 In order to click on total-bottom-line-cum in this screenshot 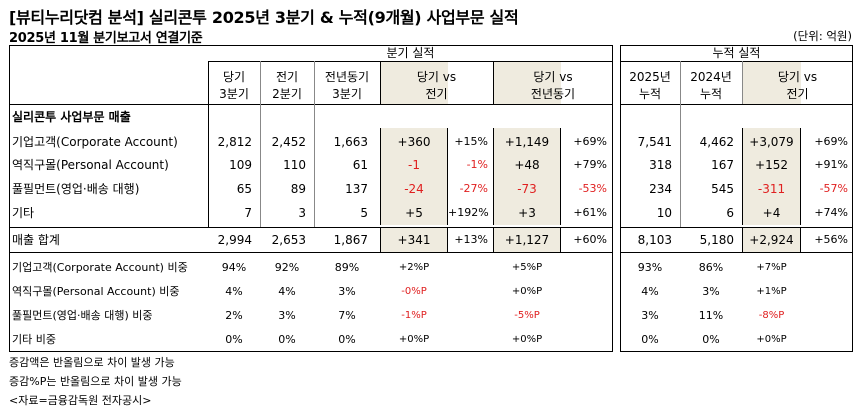, I will do `click(736, 252)`.